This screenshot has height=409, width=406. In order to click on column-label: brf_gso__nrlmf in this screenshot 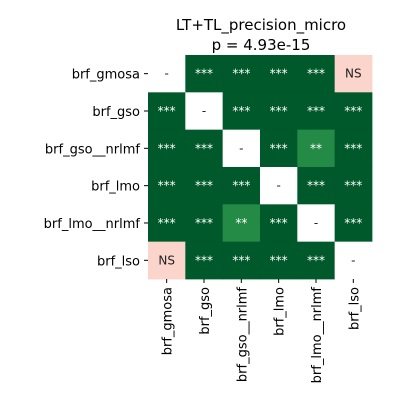, I will do `click(242, 335)`.